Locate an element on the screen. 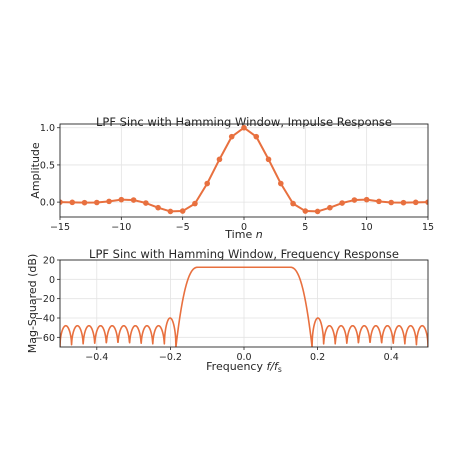 This screenshot has height=474, width=474. impulse-x-tick-label: −10 is located at coordinates (121, 227).